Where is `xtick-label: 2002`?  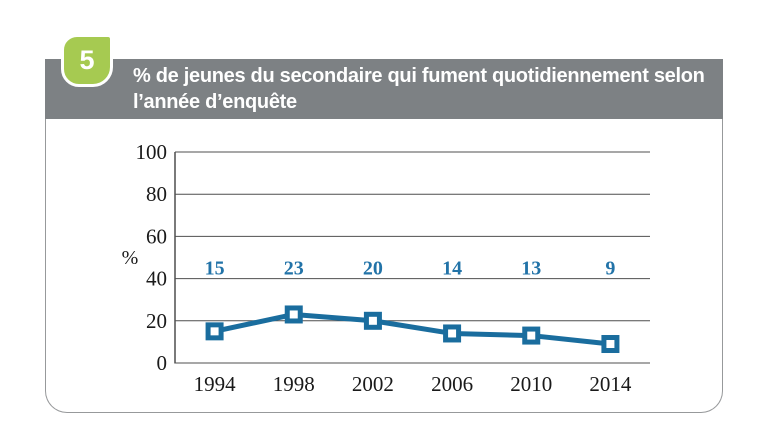 xtick-label: 2002 is located at coordinates (373, 384).